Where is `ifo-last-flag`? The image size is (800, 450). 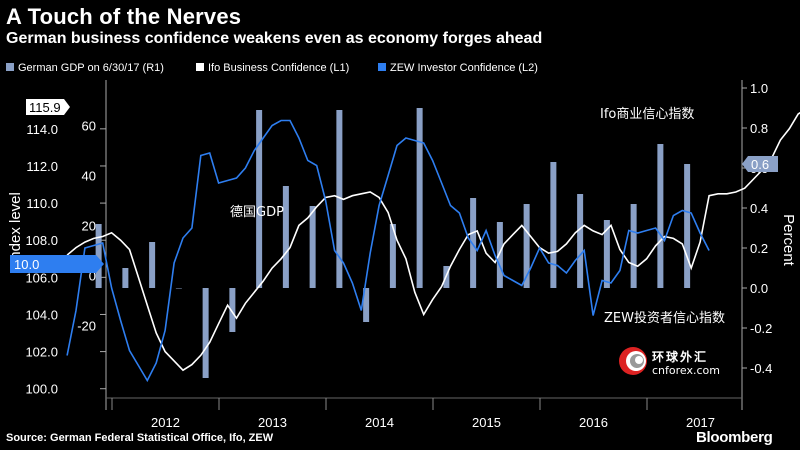
ifo-last-flag is located at coordinates (48, 107).